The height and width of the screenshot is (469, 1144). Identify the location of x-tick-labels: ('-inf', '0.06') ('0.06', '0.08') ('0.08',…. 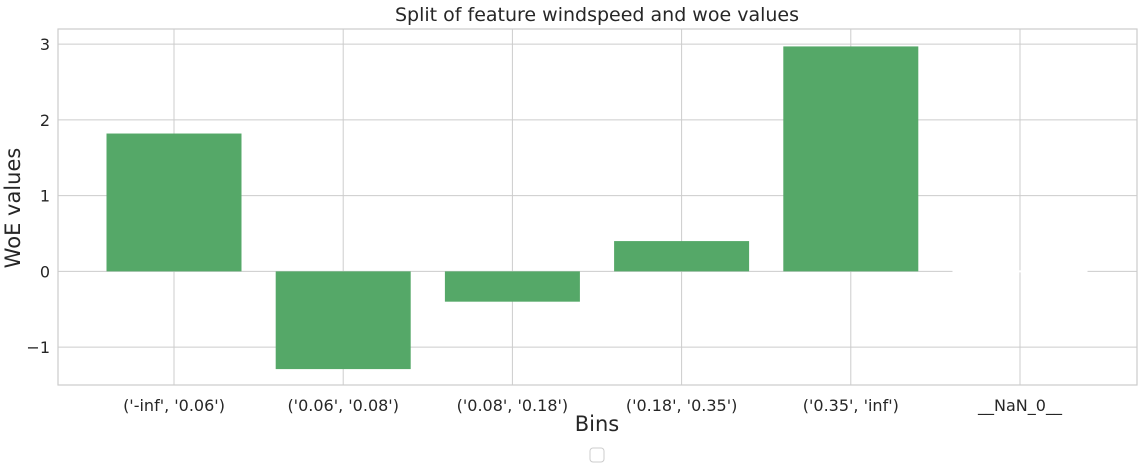
(593, 406).